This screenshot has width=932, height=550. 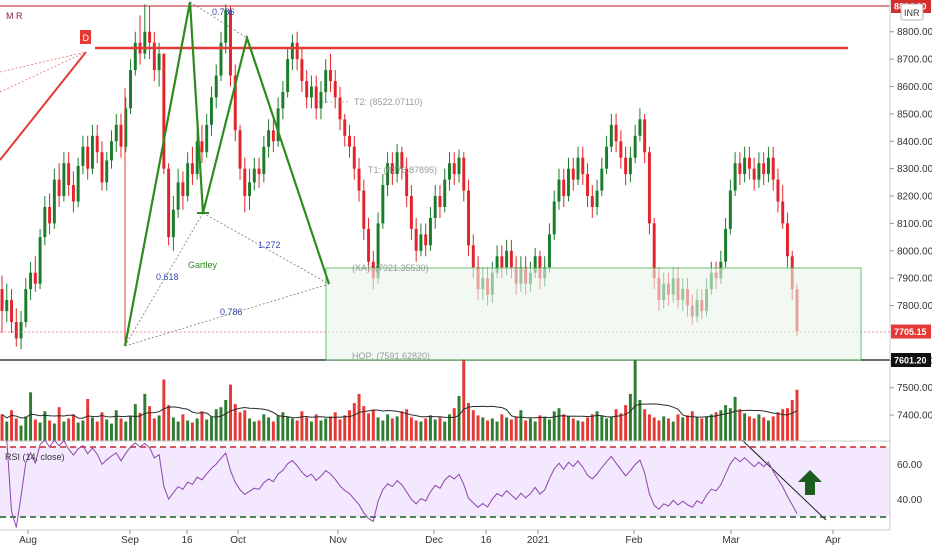 I want to click on gartley-bd-dotted, so click(x=266, y=248).